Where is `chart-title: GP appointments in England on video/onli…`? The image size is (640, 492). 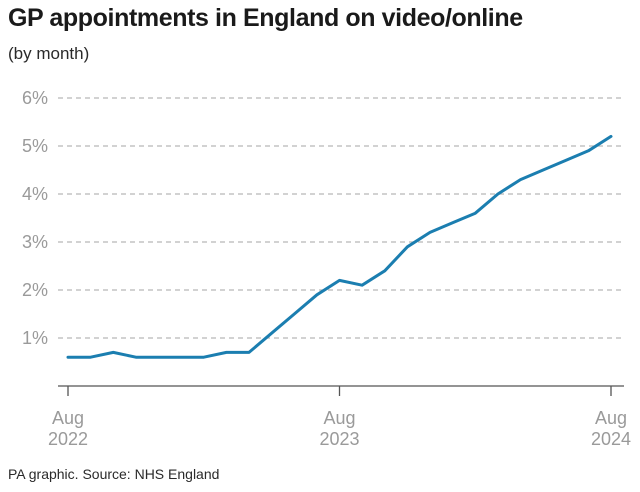 chart-title: GP appointments in England on video/onli… is located at coordinates (265, 18).